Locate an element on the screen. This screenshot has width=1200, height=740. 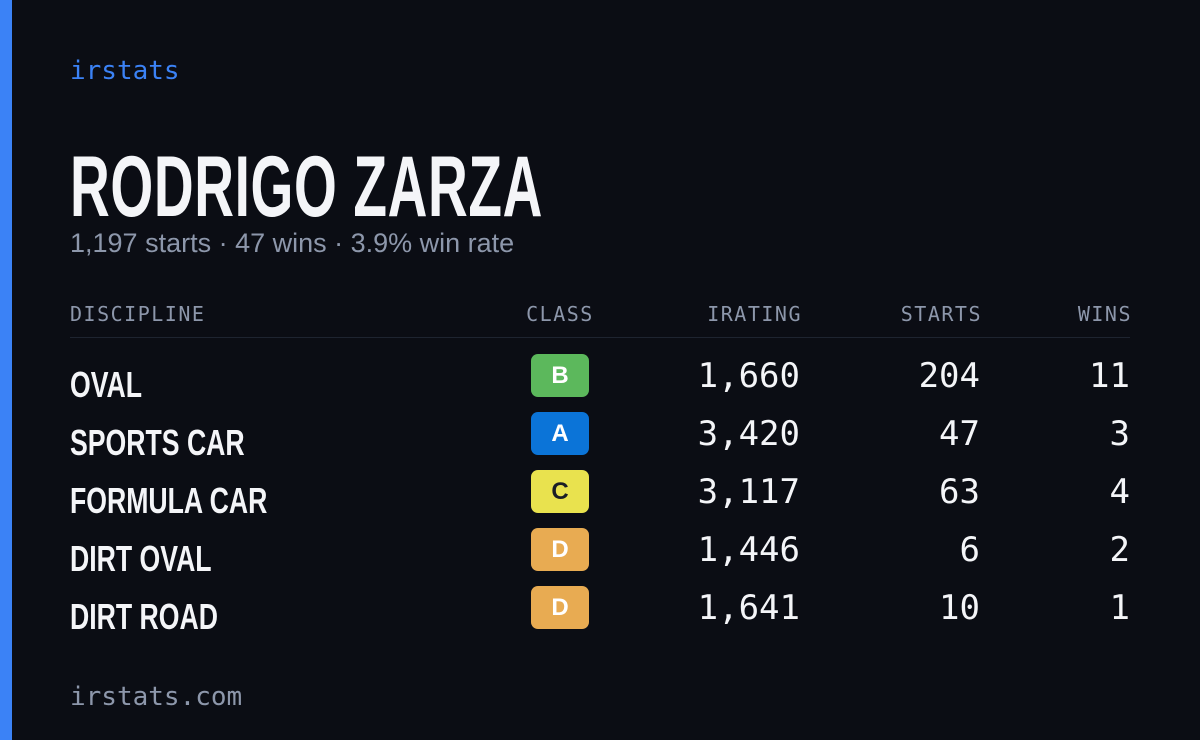
wins: 3 is located at coordinates (1119, 434).